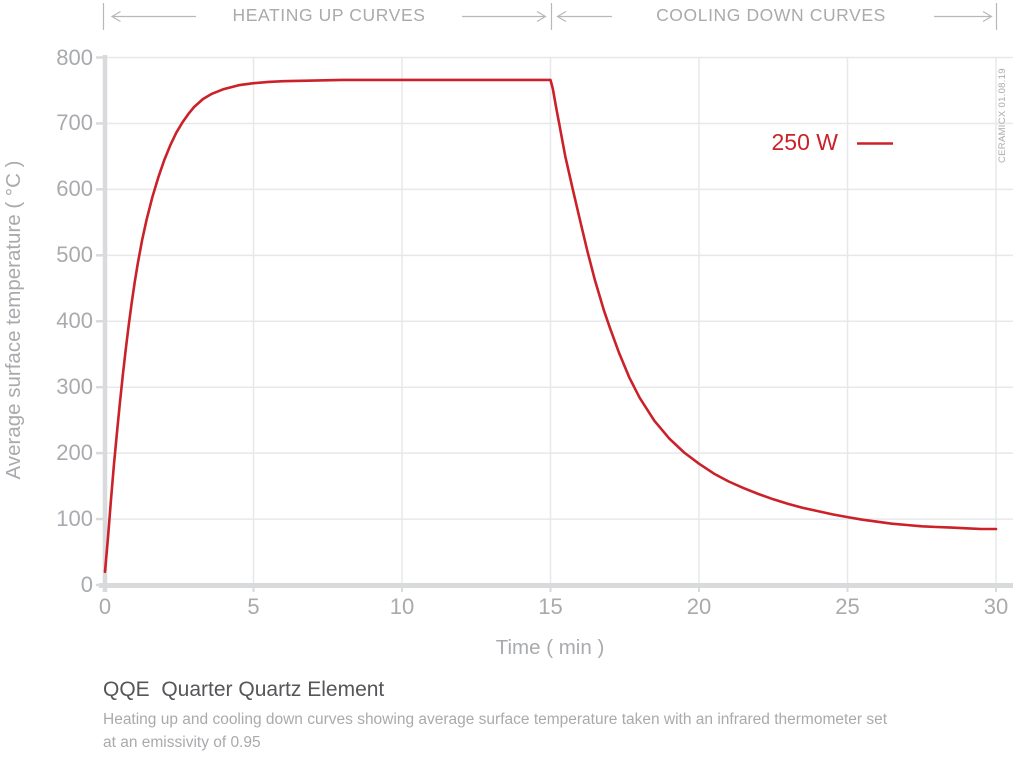 Image resolution: width=1017 pixels, height=783 pixels. What do you see at coordinates (74, 189) in the screenshot?
I see `y-tick-label: 600` at bounding box center [74, 189].